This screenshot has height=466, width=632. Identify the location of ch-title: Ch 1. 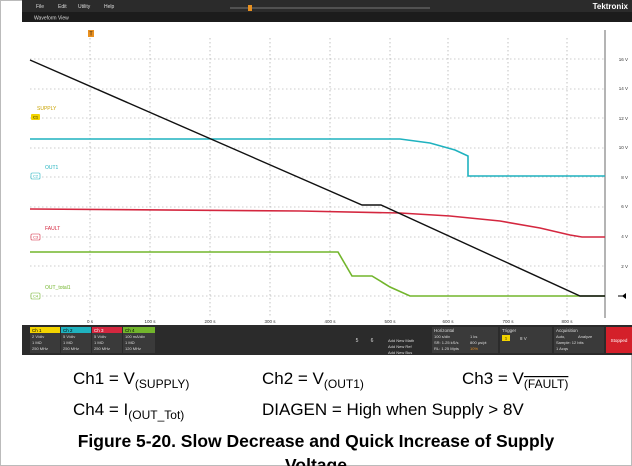
(37, 330).